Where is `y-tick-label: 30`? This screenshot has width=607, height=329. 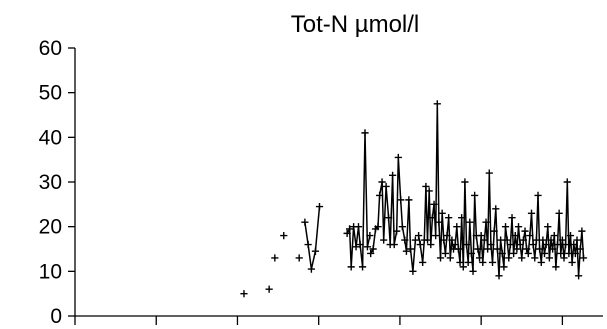 y-tick-label: 30 is located at coordinates (50, 182).